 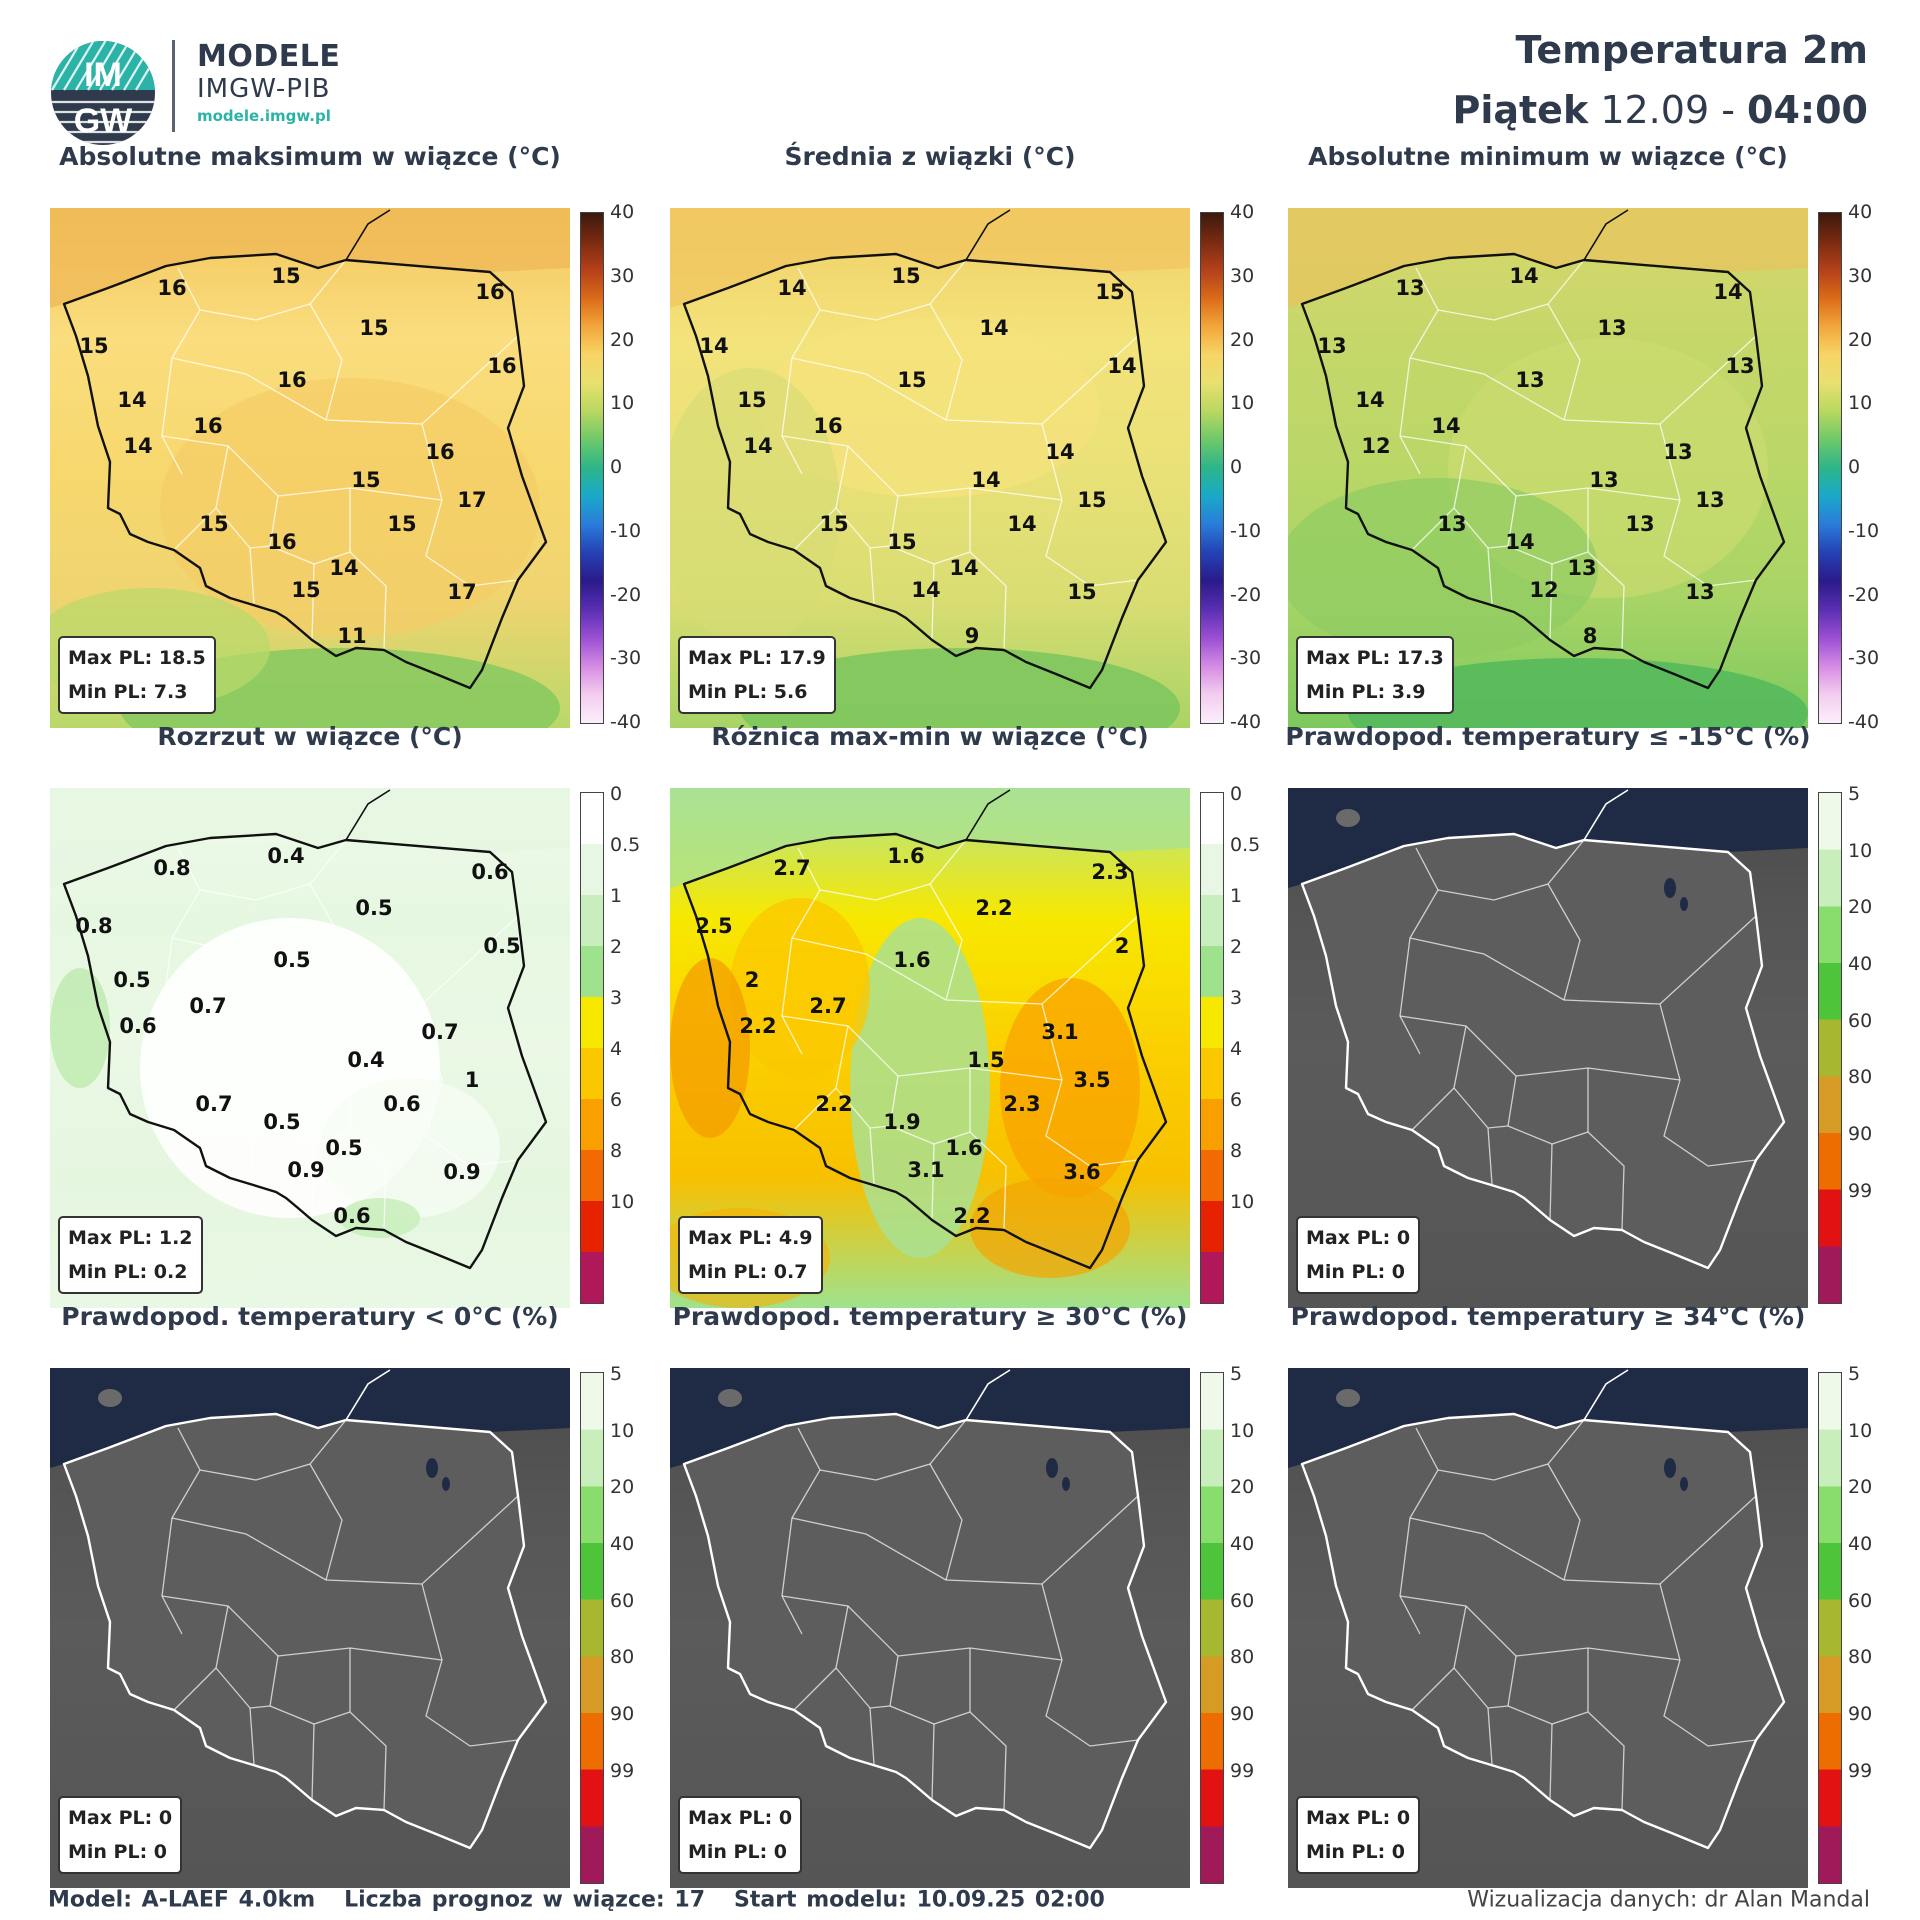 I want to click on panel-title: Absolutne minimum w wiązce (°C), so click(x=1548, y=156).